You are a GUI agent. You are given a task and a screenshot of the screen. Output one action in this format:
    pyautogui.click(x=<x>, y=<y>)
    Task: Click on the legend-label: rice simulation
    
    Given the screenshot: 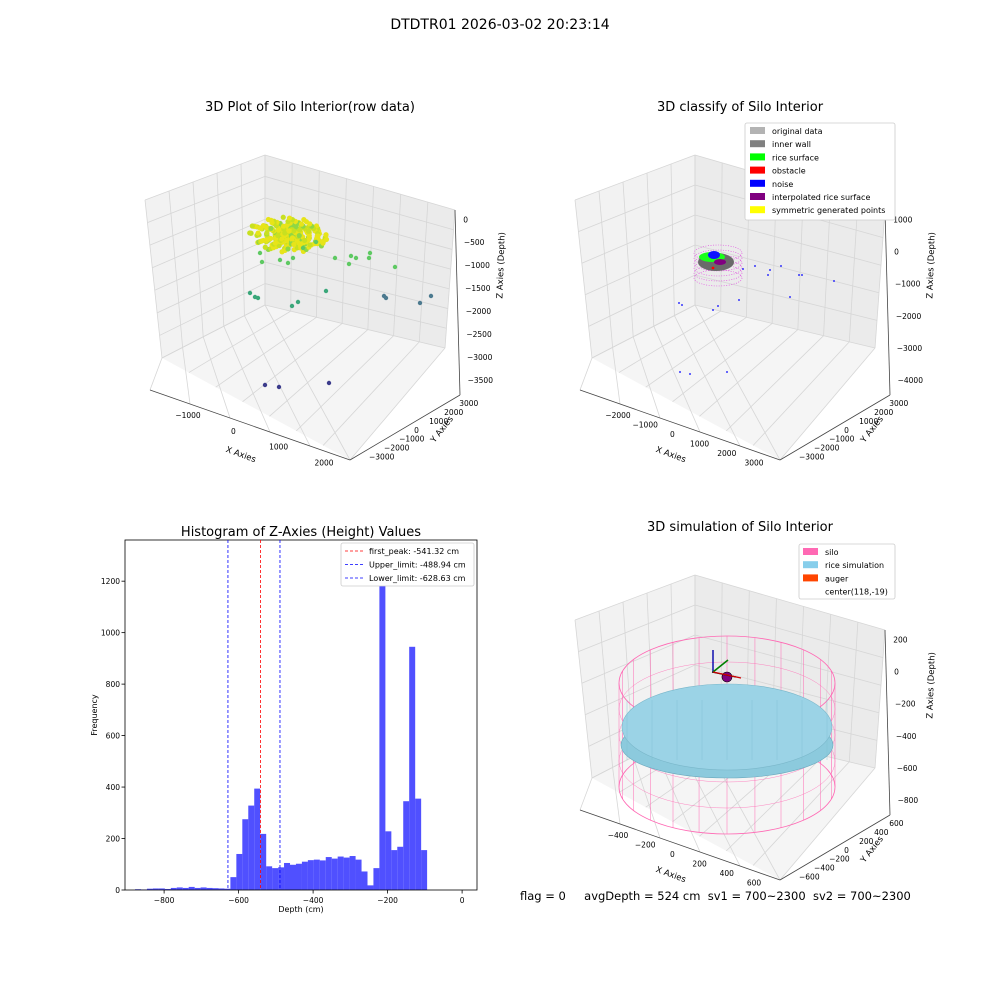 What is the action you would take?
    pyautogui.click(x=854, y=565)
    